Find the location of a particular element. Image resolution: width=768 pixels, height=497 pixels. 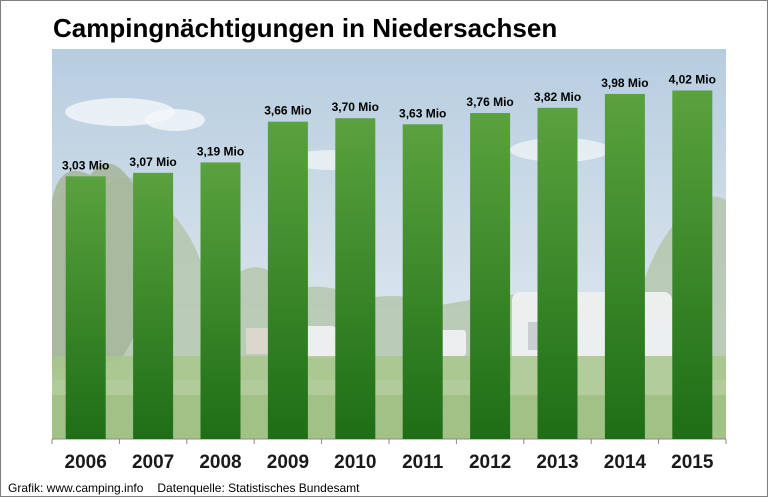

cloud is located at coordinates (175, 120).